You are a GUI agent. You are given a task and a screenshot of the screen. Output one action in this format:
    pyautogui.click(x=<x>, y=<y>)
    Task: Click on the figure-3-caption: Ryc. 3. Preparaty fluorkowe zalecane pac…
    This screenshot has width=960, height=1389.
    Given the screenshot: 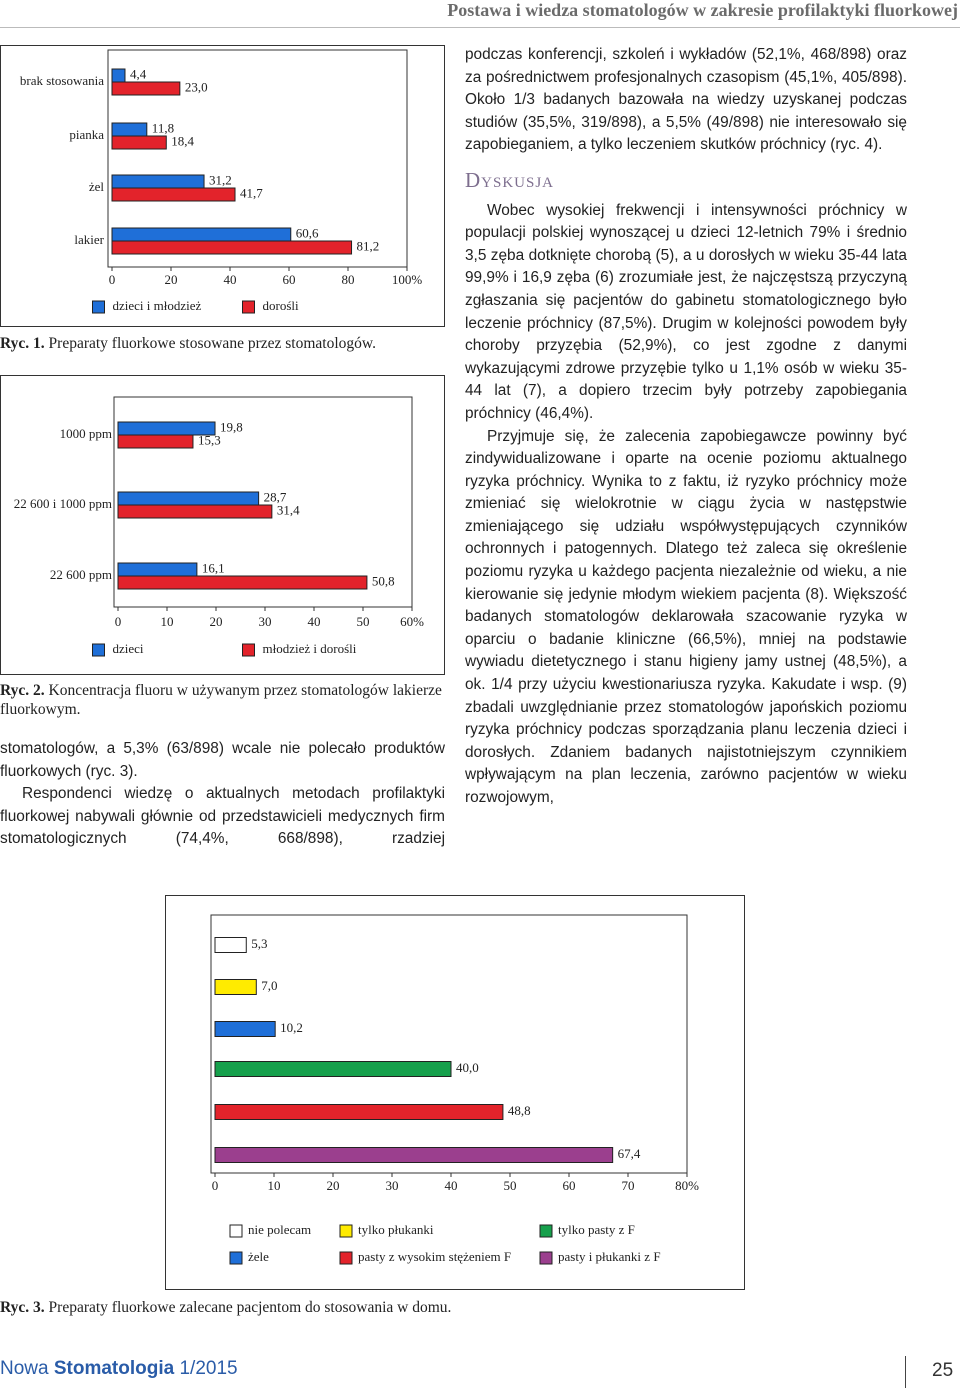 What is the action you would take?
    pyautogui.click(x=350, y=1307)
    